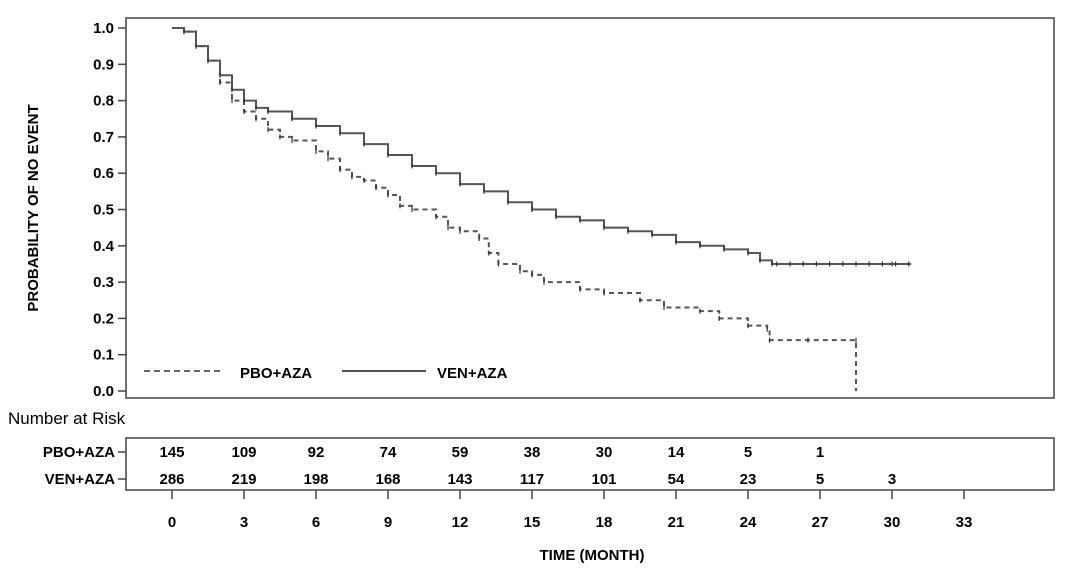 Image resolution: width=1080 pixels, height=578 pixels. Describe the element at coordinates (532, 522) in the screenshot. I see `x-tick-label: 15` at that location.